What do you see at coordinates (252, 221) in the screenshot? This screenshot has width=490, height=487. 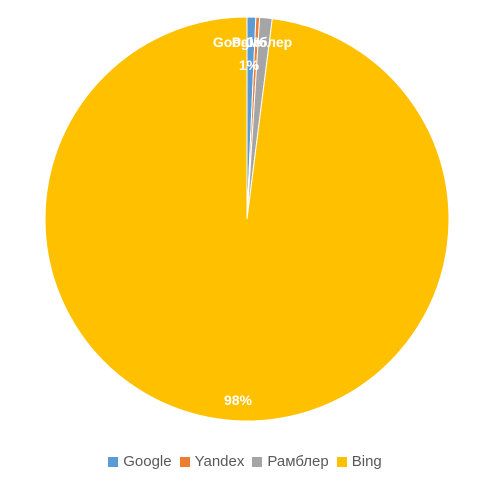 I see `pie-data-labels: Google 1% 0%Рамблер 98%` at bounding box center [252, 221].